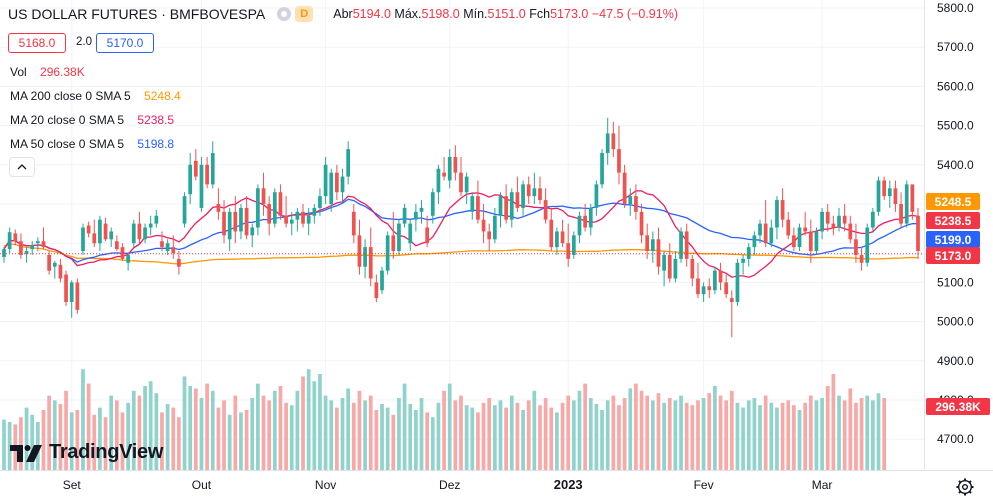 The image size is (993, 497). Describe the element at coordinates (284, 14) in the screenshot. I see `market-status-icon` at that location.